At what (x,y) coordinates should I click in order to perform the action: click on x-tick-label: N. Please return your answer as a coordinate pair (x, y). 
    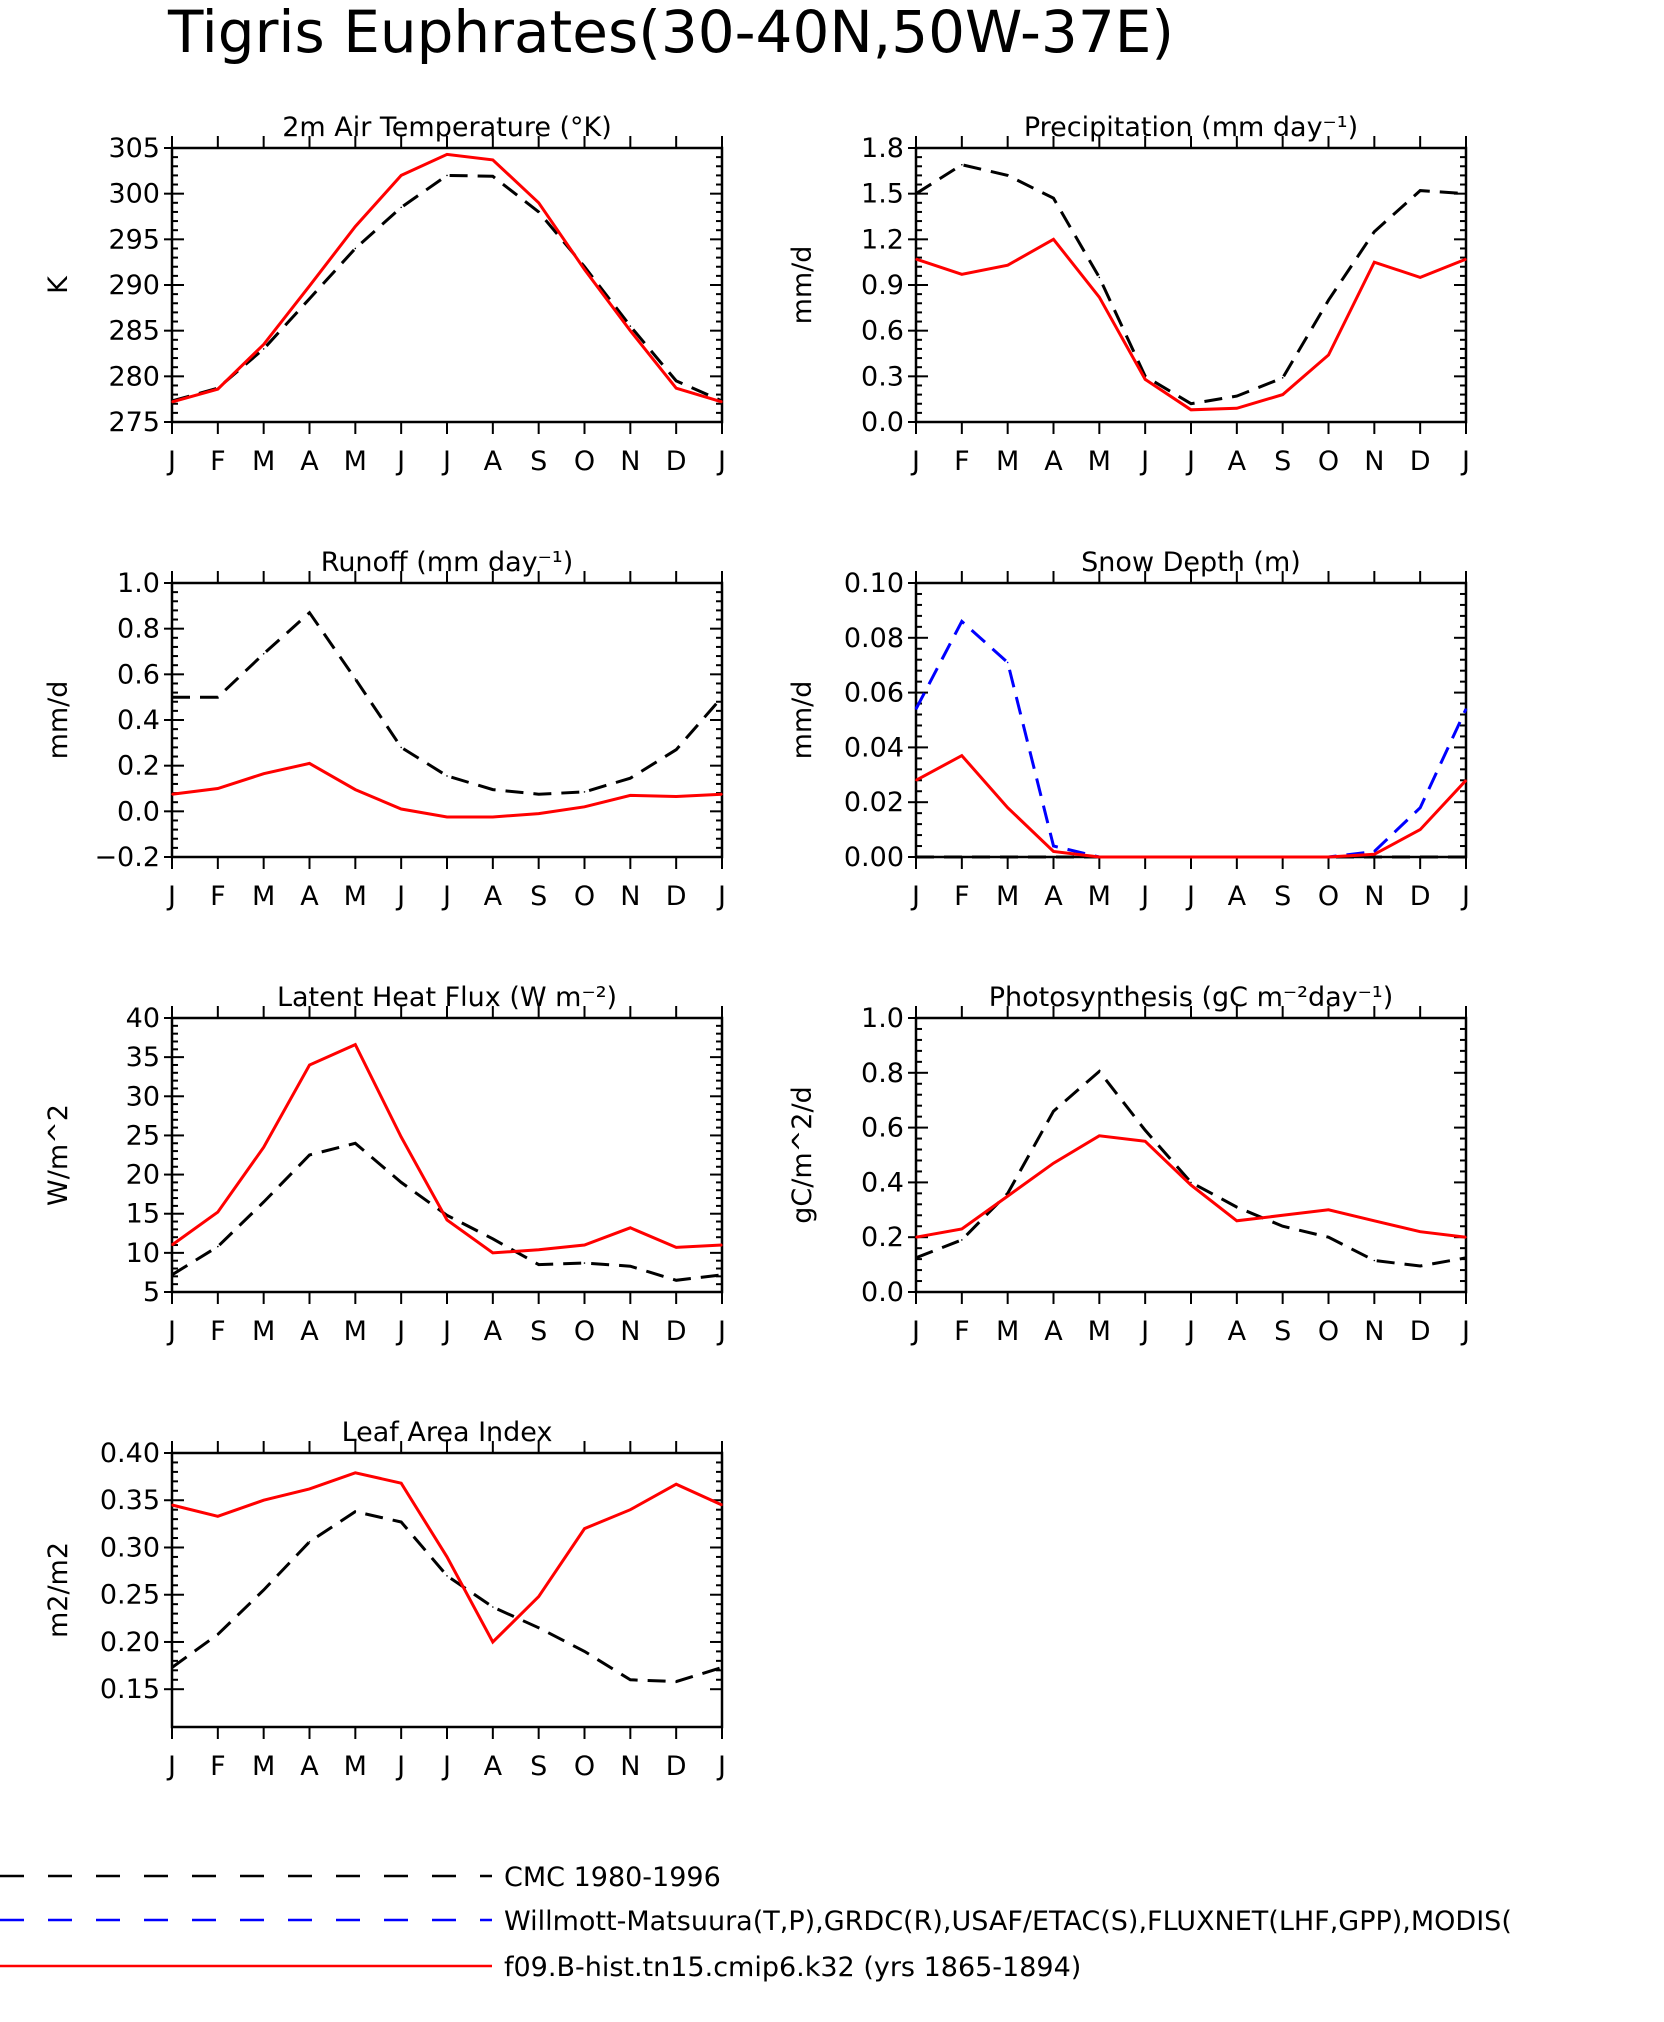
    Looking at the image, I should click on (1374, 1331).